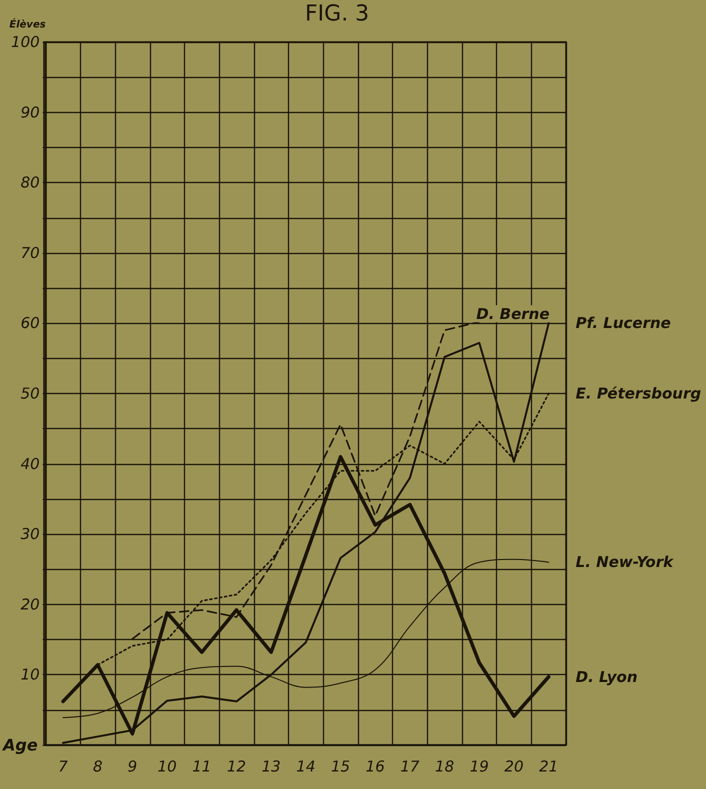 This screenshot has height=789, width=706. Describe the element at coordinates (202, 767) in the screenshot. I see `x-tick-label: 11` at that location.